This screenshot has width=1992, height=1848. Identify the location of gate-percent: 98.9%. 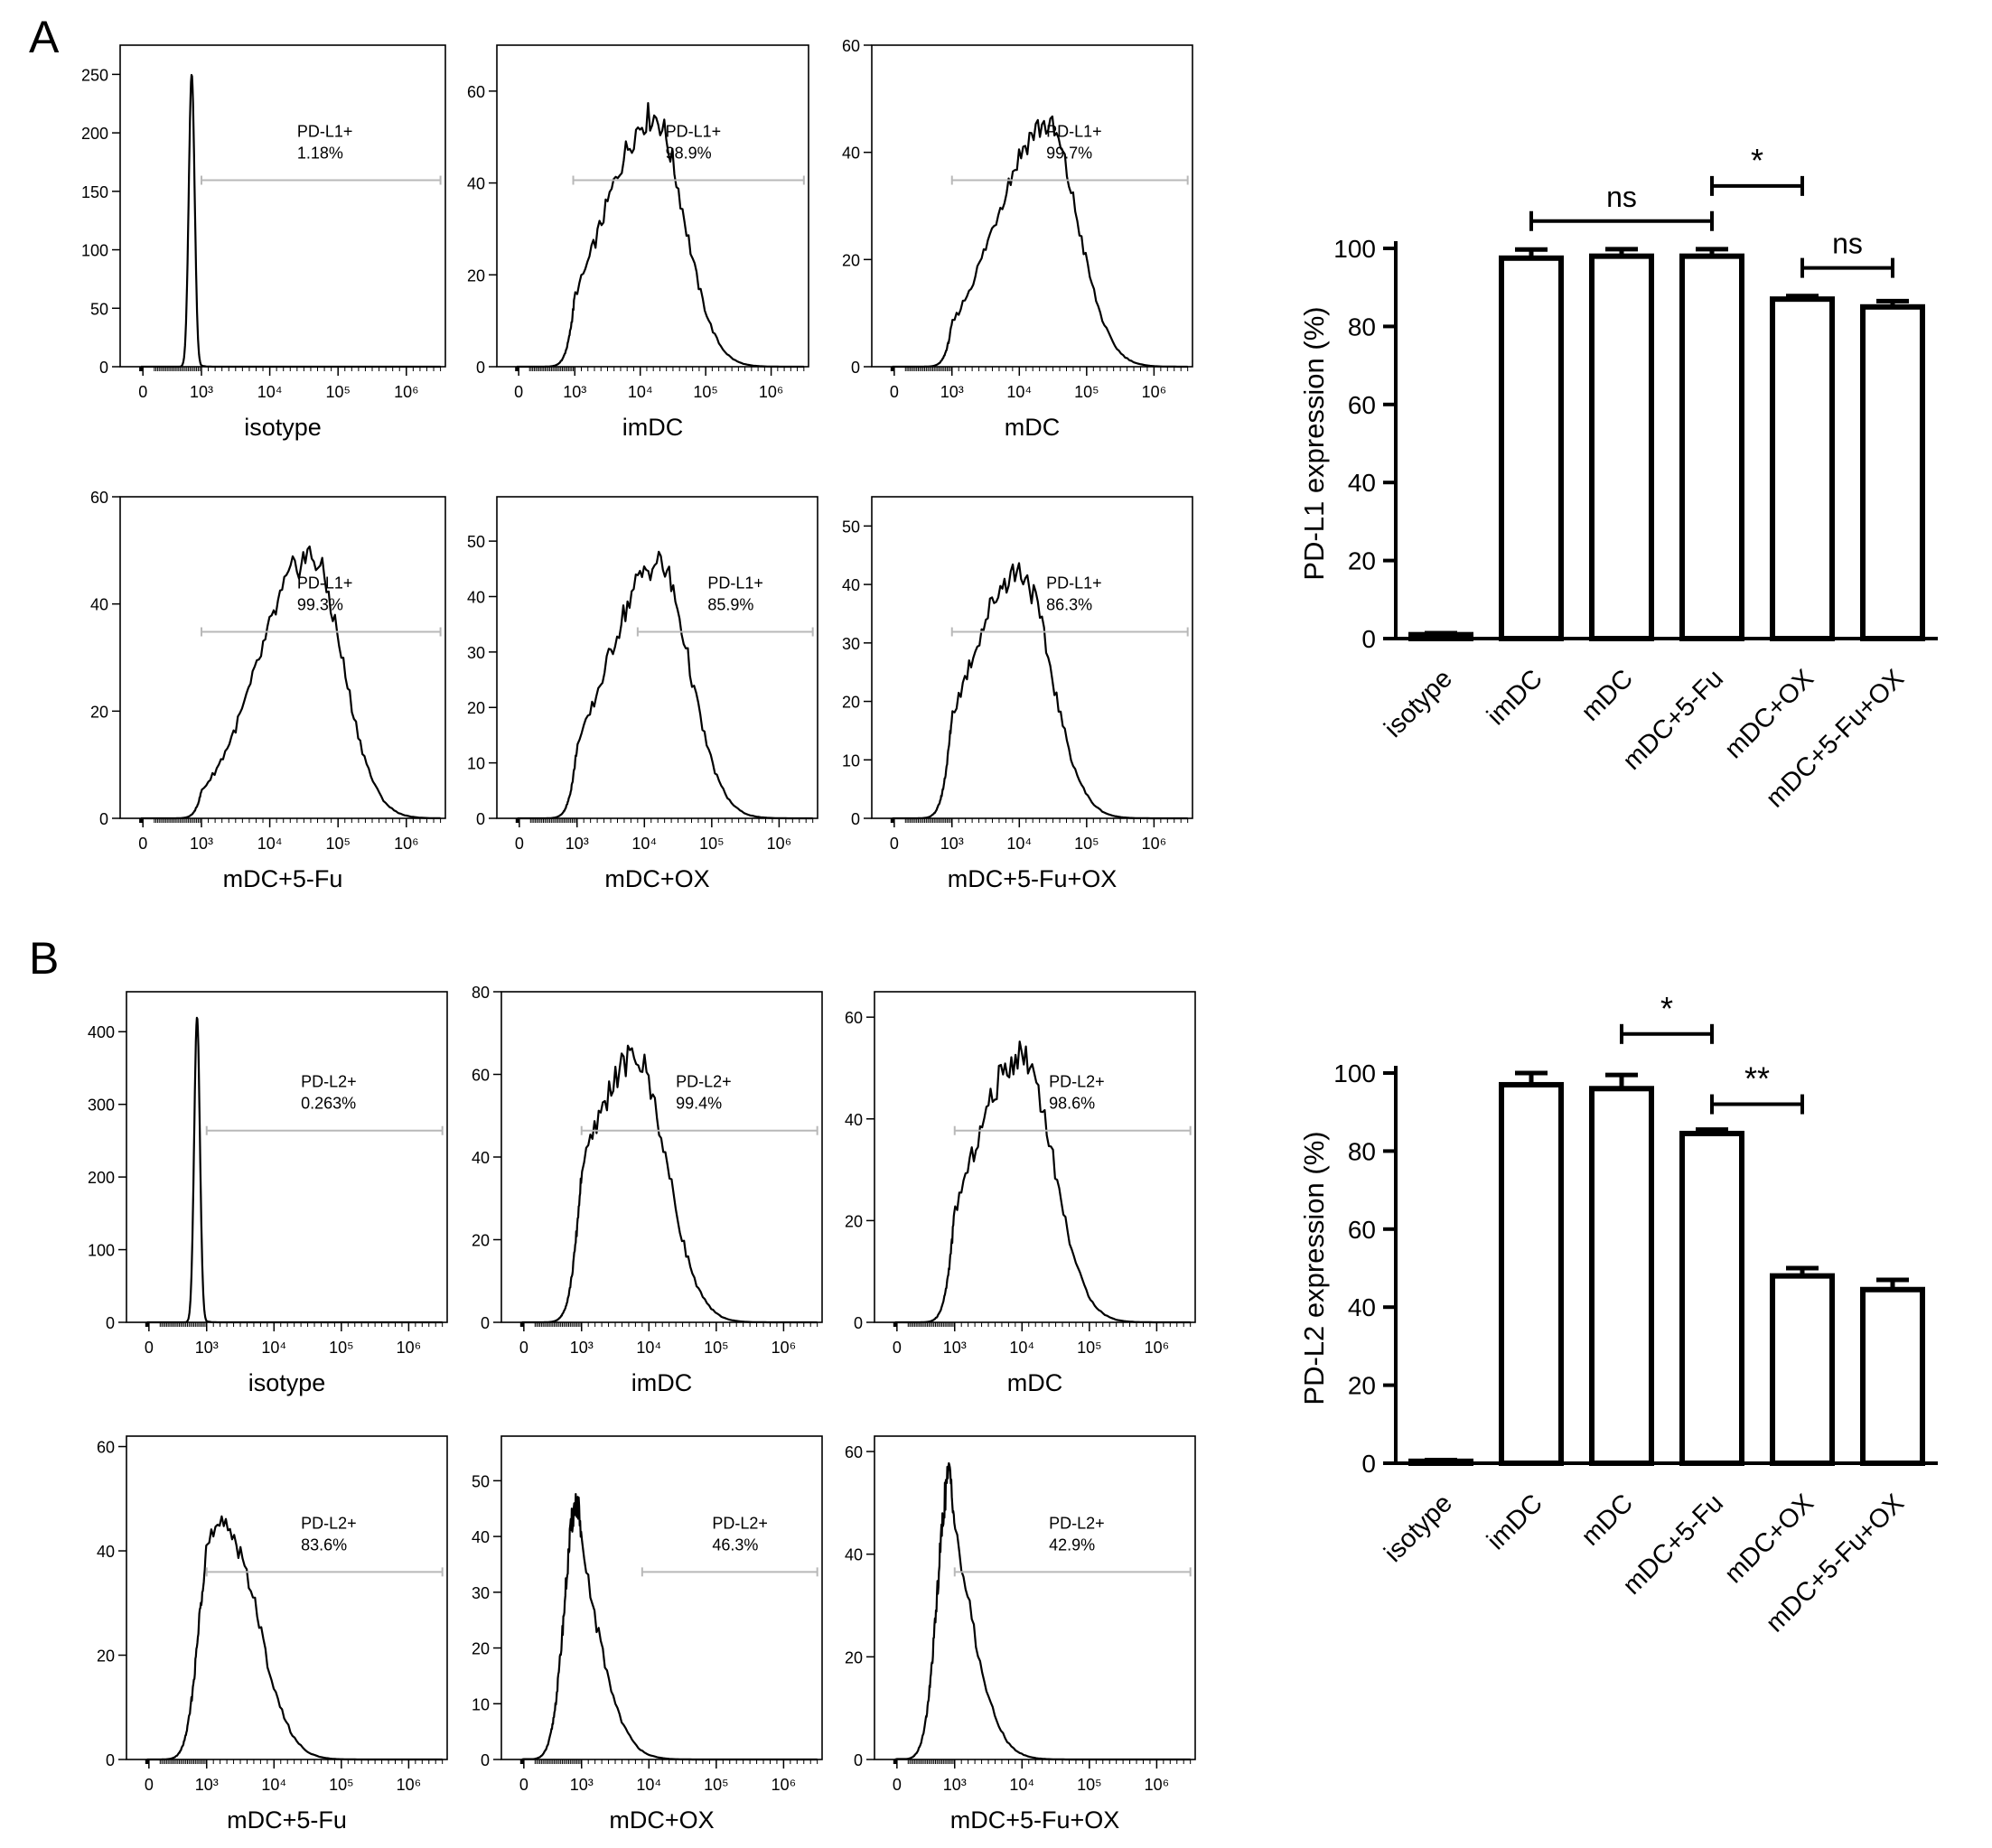
(689, 154).